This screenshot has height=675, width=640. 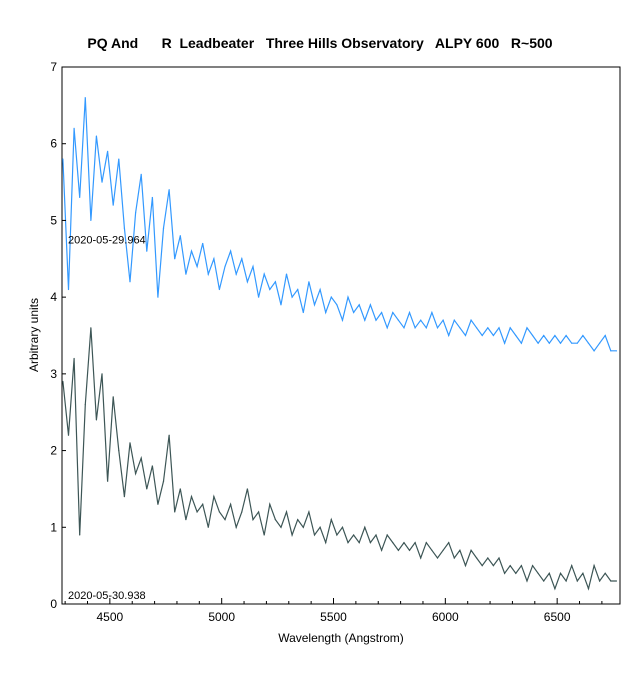 I want to click on y-tick-label: 6, so click(x=53, y=144).